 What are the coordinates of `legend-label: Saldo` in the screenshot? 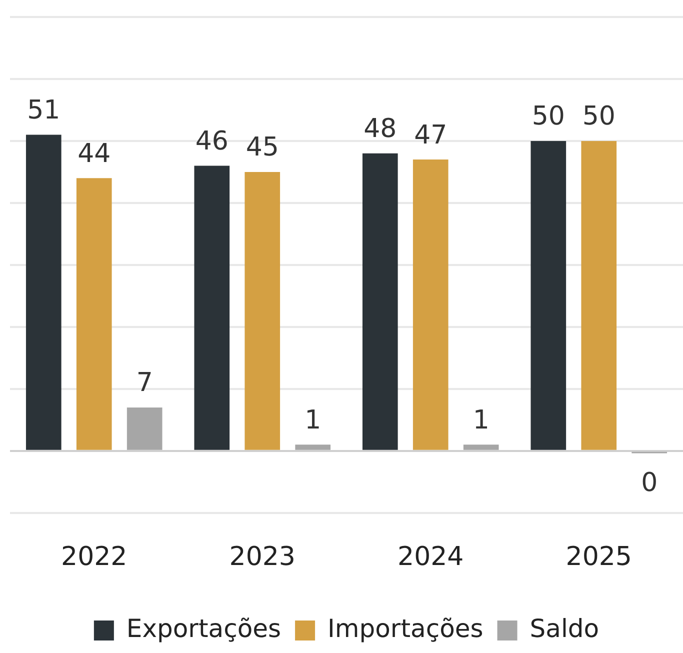 It's located at (565, 628).